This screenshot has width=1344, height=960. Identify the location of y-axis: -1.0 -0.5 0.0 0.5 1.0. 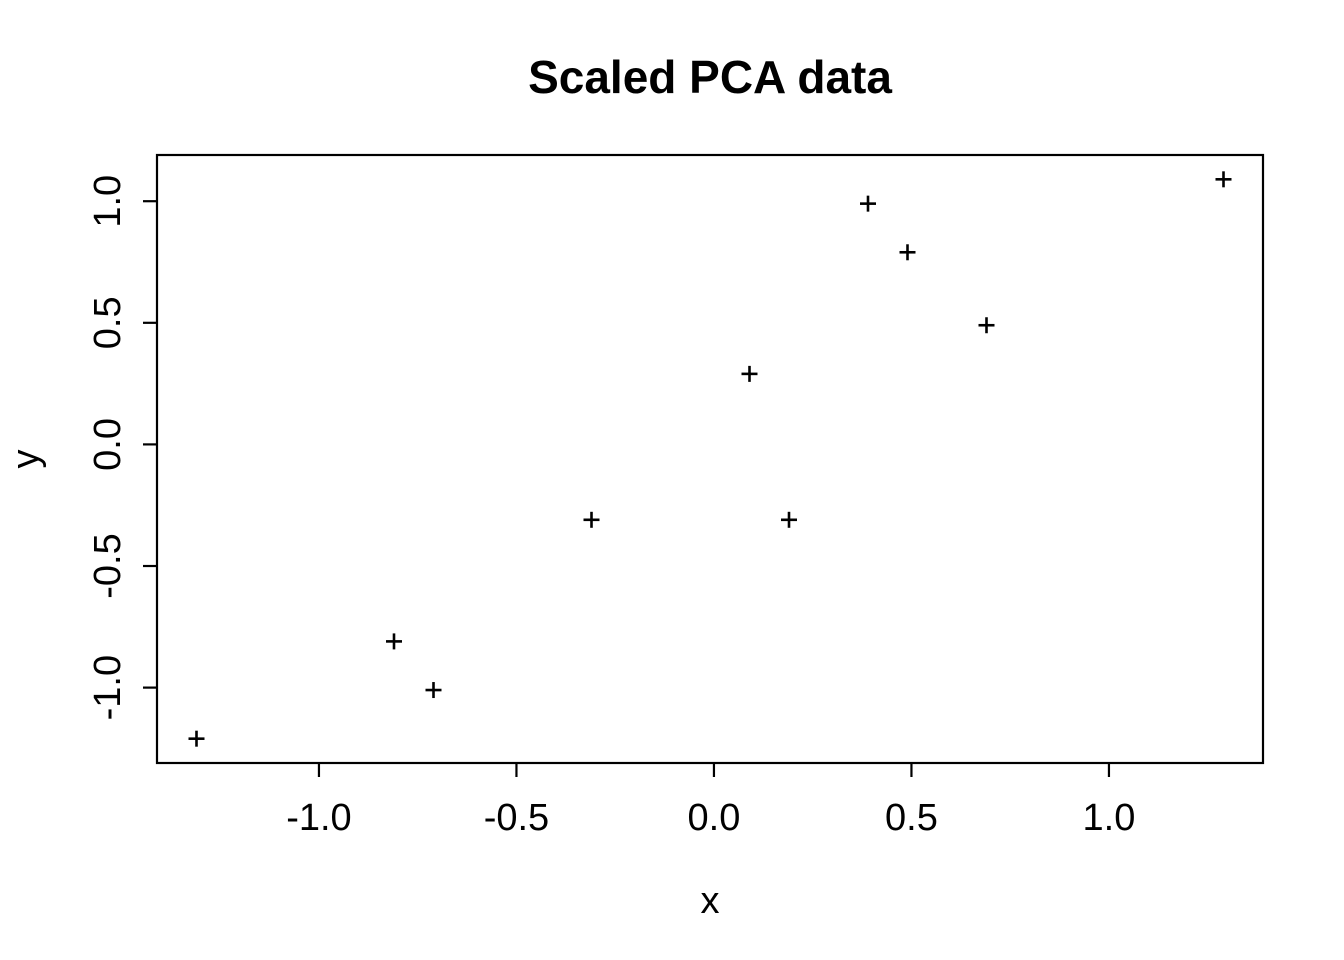
(122, 447).